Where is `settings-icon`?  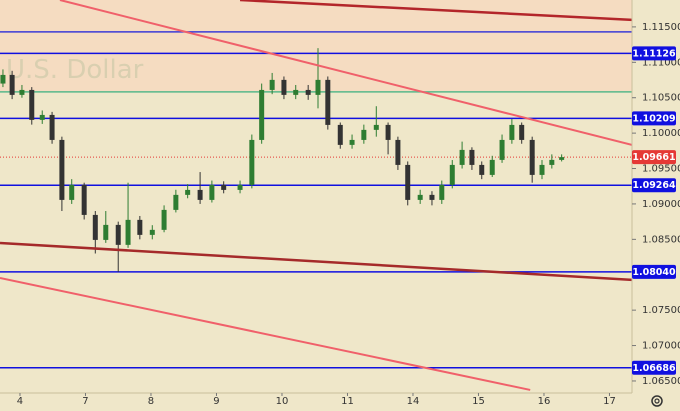
settings-icon is located at coordinates (657, 401).